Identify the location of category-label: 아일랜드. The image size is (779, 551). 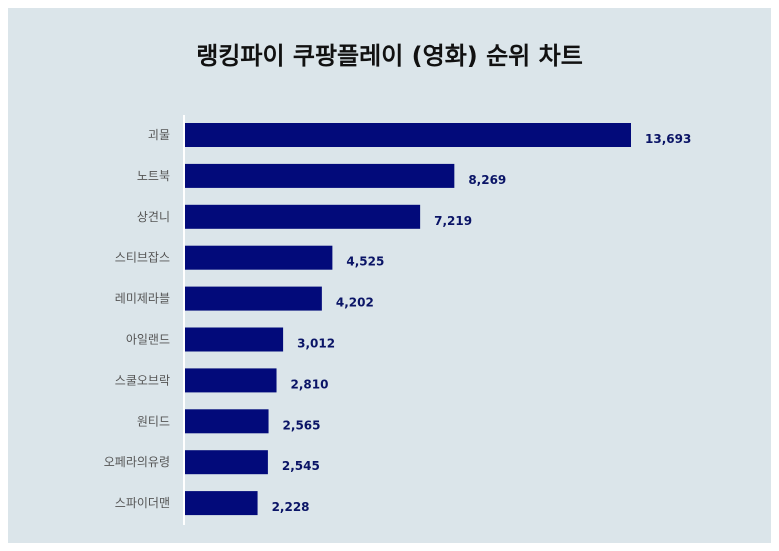
(148, 340).